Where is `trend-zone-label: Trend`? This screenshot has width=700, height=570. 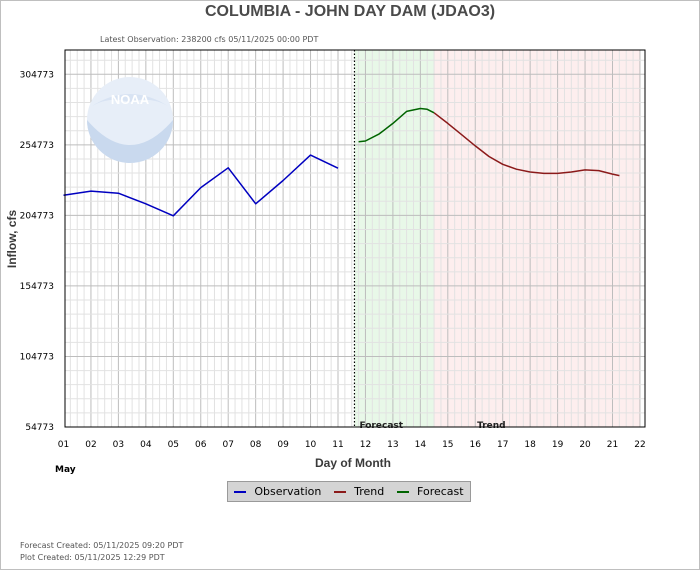
trend-zone-label: Trend is located at coordinates (491, 426).